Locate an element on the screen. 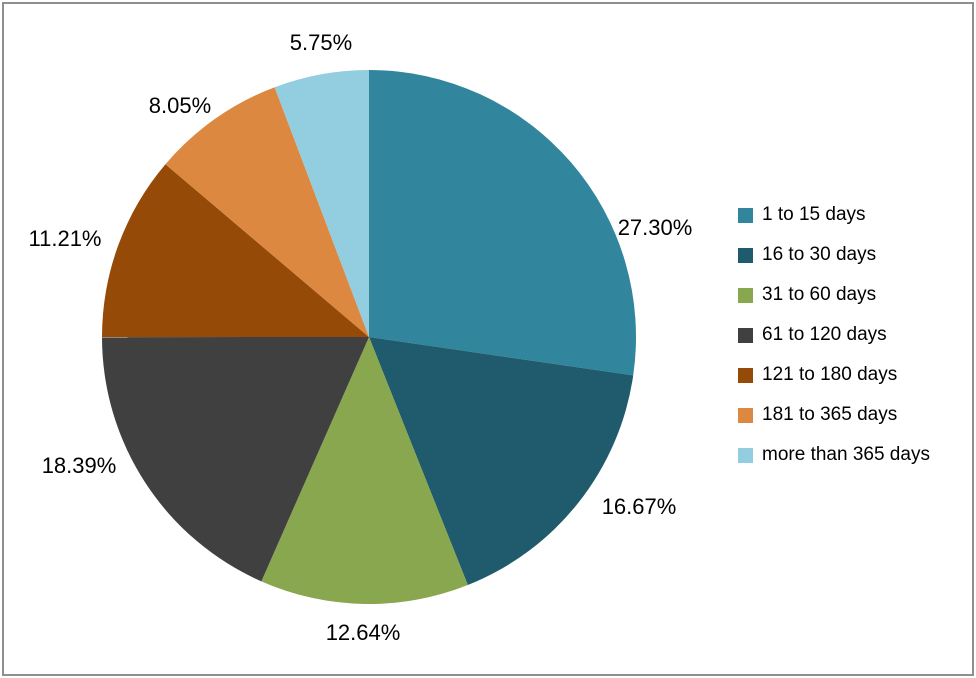  pie-slice-61-to-120-days is located at coordinates (235, 459).